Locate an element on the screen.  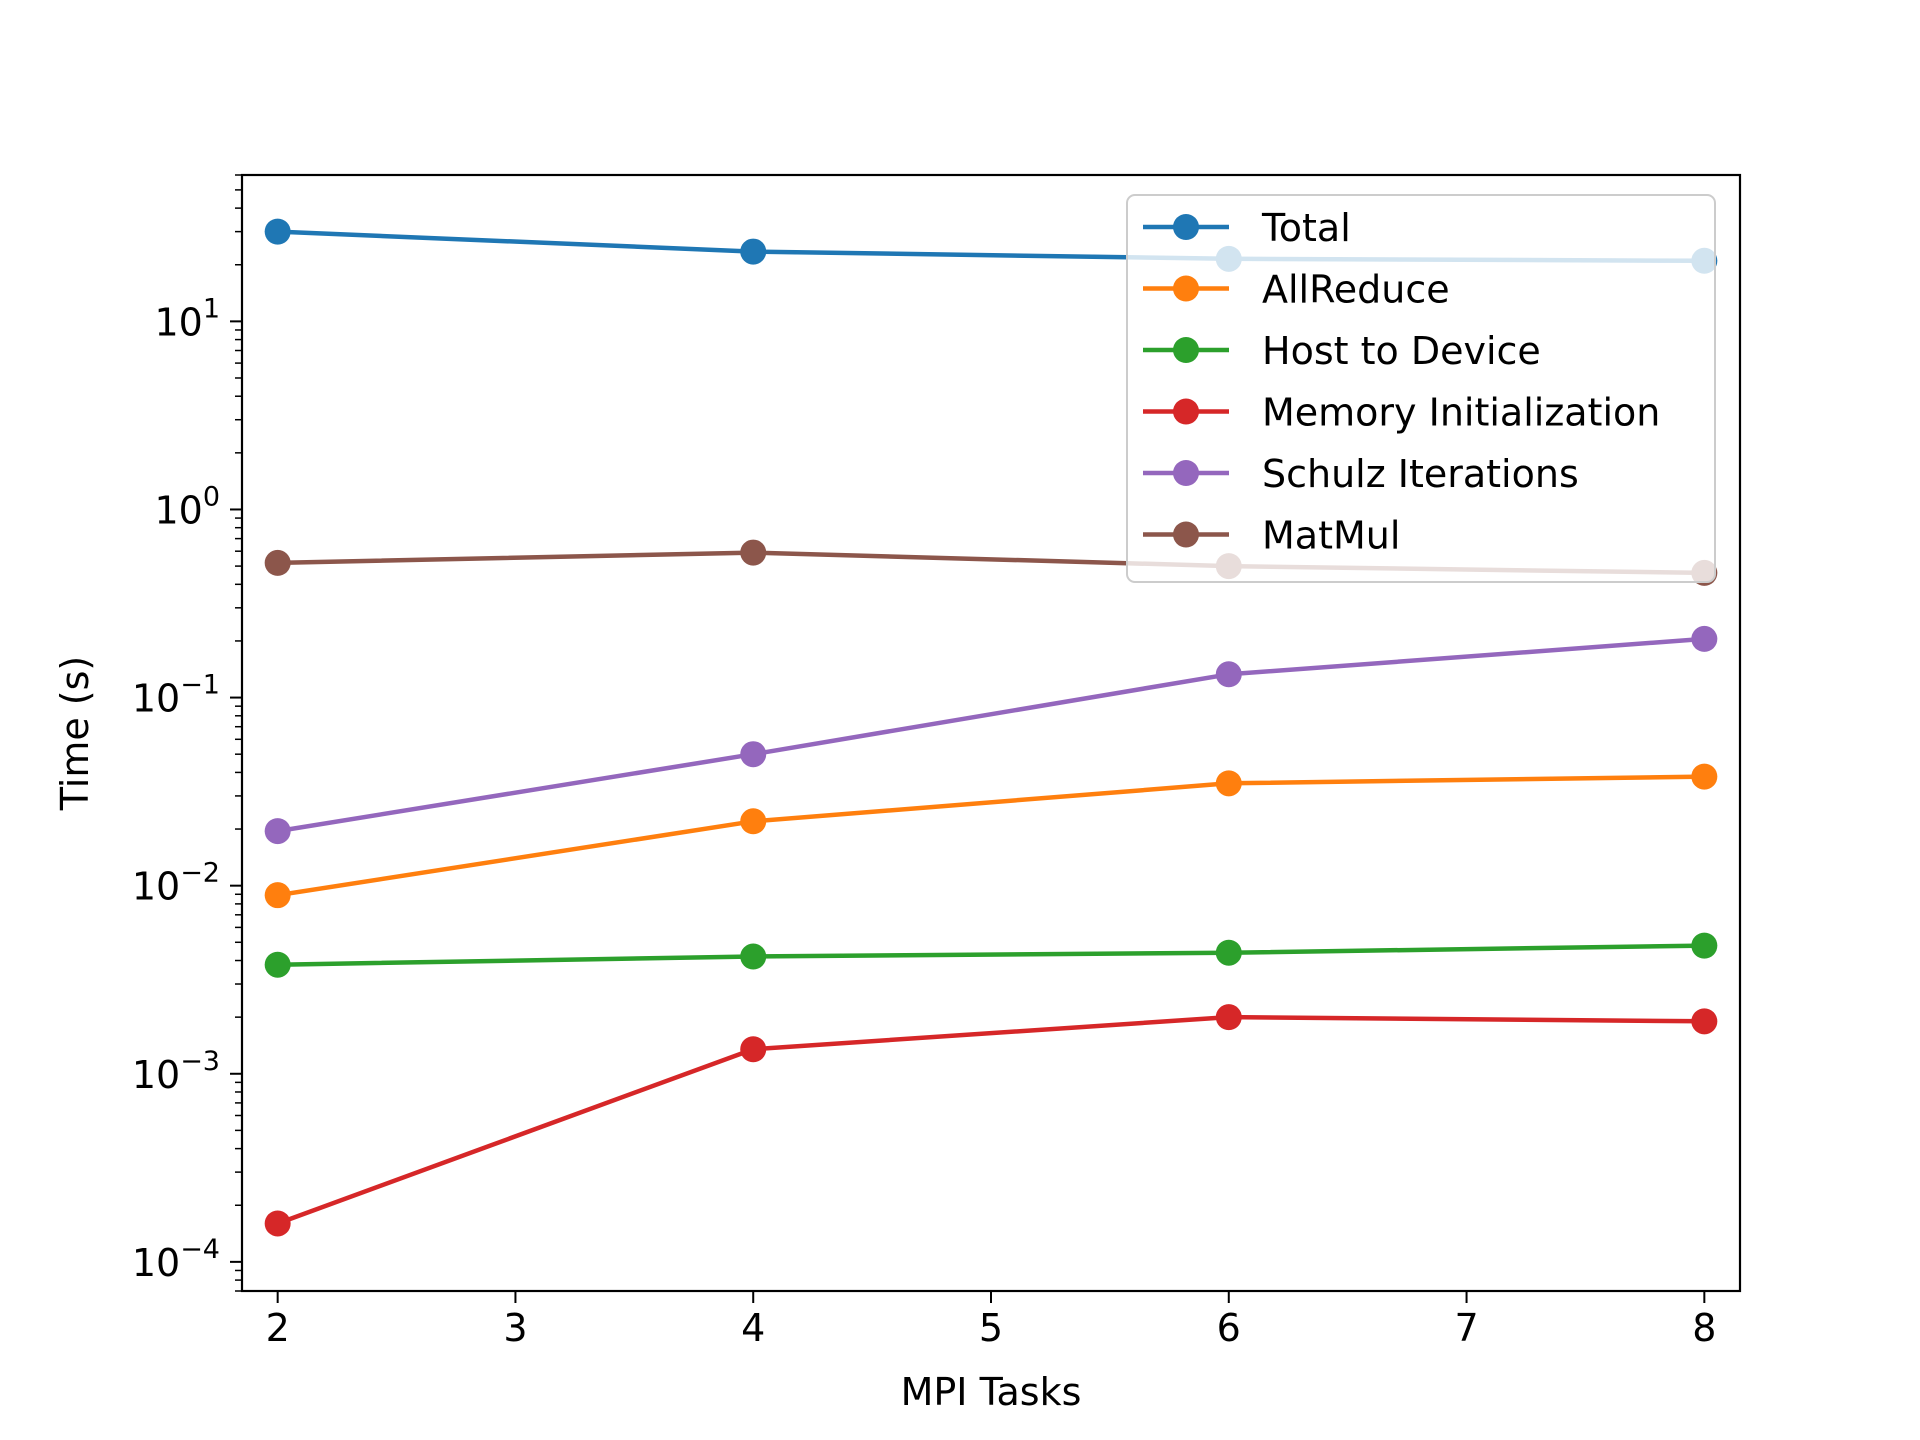
y-tick-label: 10⁻⁴ is located at coordinates (176, 1259).